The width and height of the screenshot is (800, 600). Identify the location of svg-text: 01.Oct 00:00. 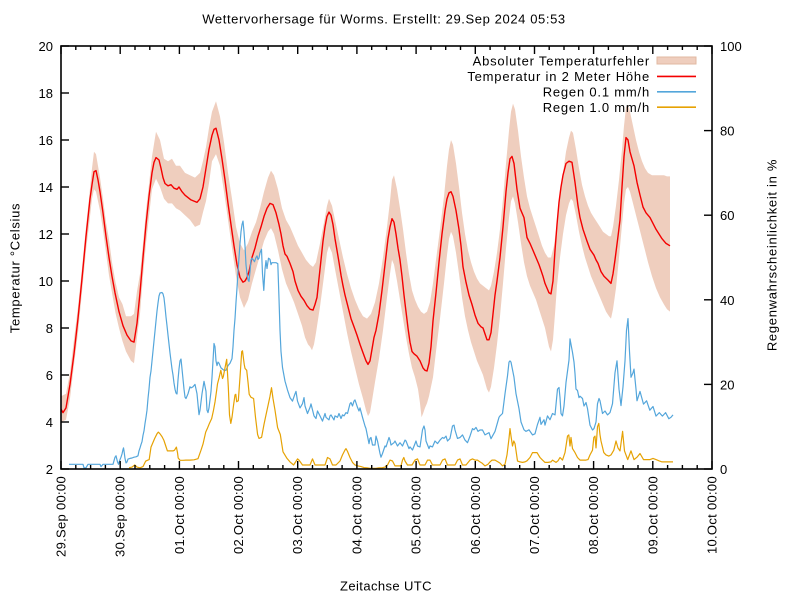
(179, 515).